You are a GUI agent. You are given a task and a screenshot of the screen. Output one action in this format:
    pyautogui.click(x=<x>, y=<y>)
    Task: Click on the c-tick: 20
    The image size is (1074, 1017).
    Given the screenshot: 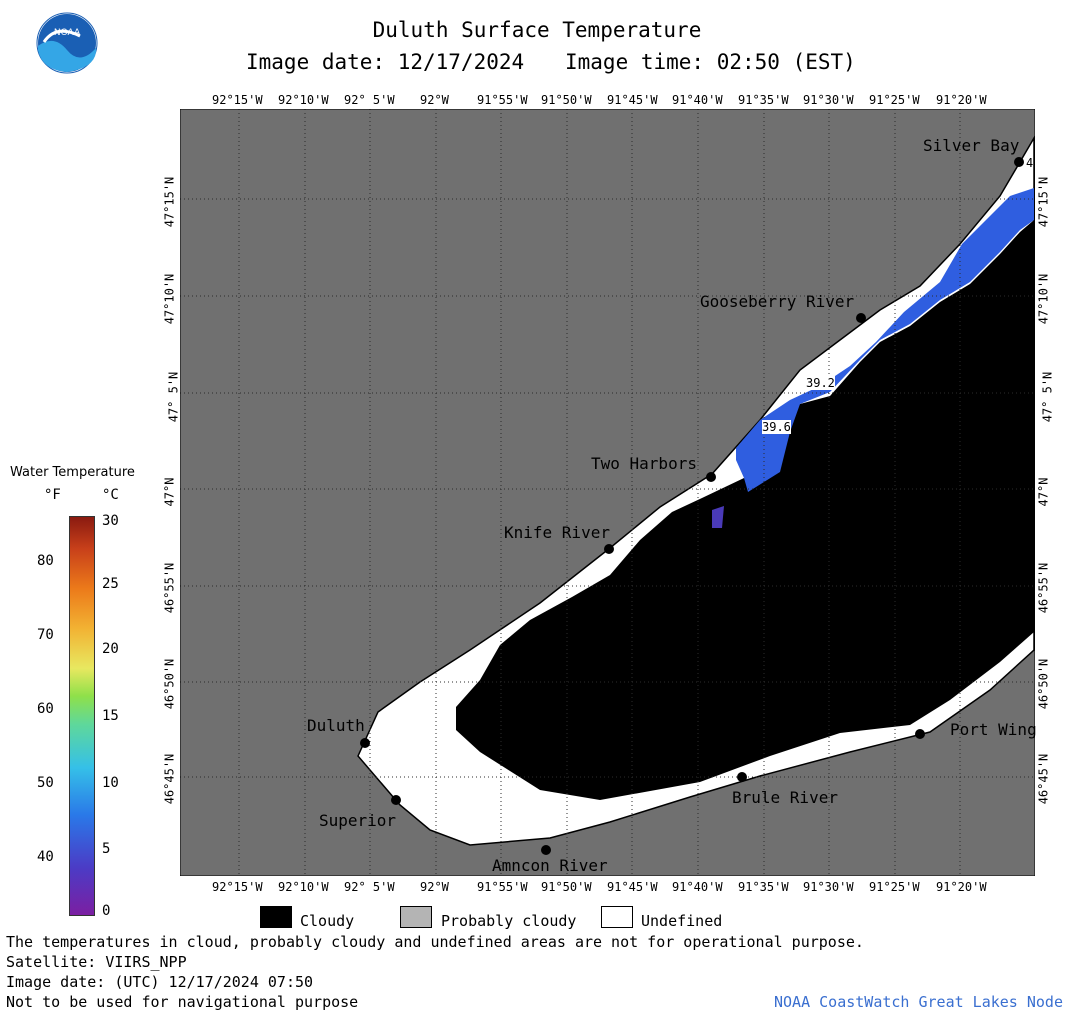 What is the action you would take?
    pyautogui.click(x=110, y=649)
    